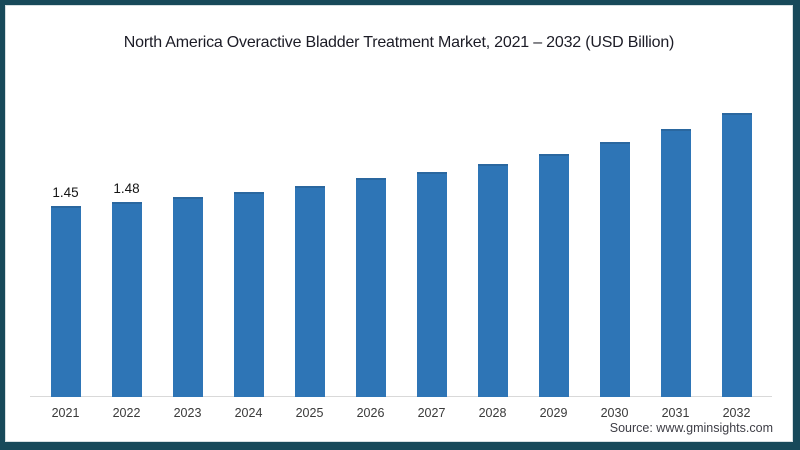 The width and height of the screenshot is (800, 450). I want to click on bar-2021, so click(65, 301).